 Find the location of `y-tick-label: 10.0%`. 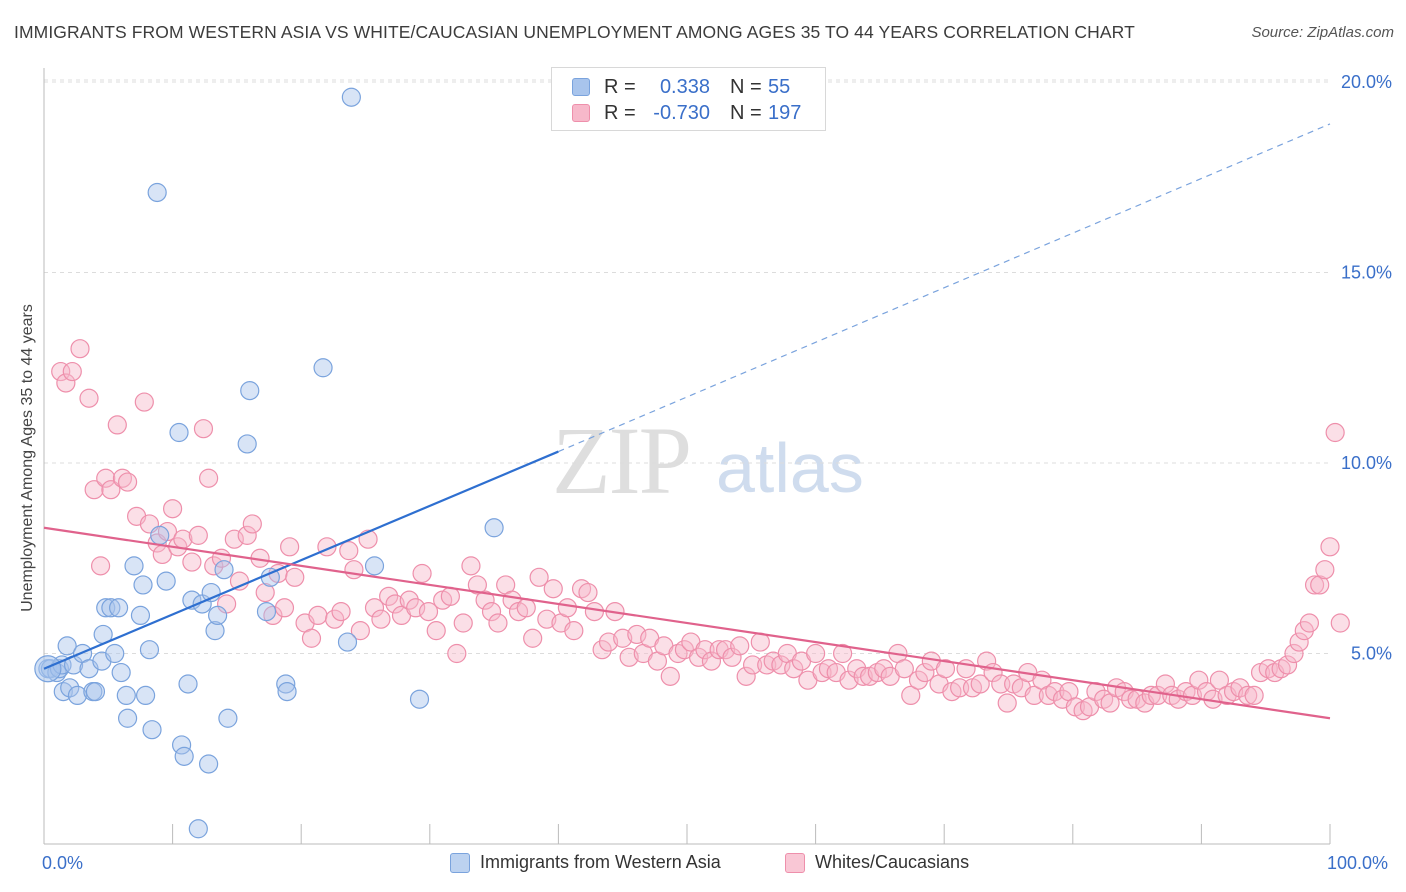

y-tick-label: 10.0% is located at coordinates (1366, 463).